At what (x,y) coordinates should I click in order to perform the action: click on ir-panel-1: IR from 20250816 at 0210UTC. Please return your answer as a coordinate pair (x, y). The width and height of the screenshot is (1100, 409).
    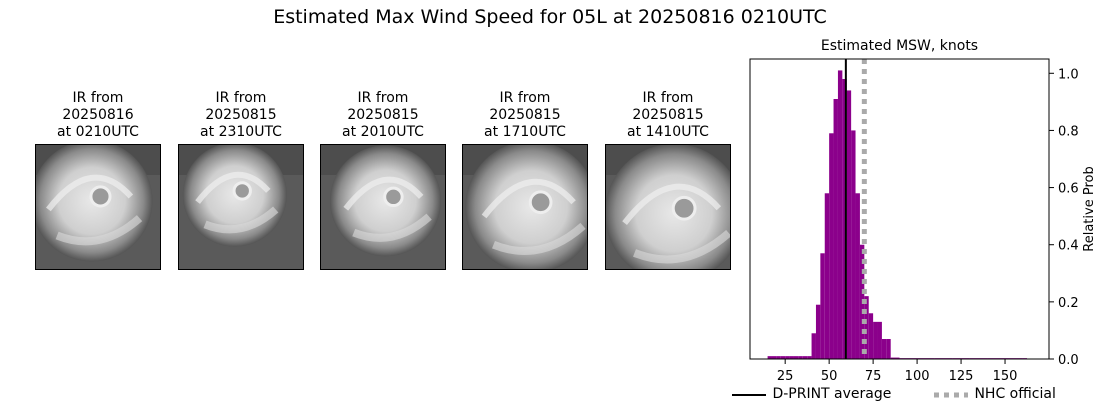
    Looking at the image, I should click on (98, 180).